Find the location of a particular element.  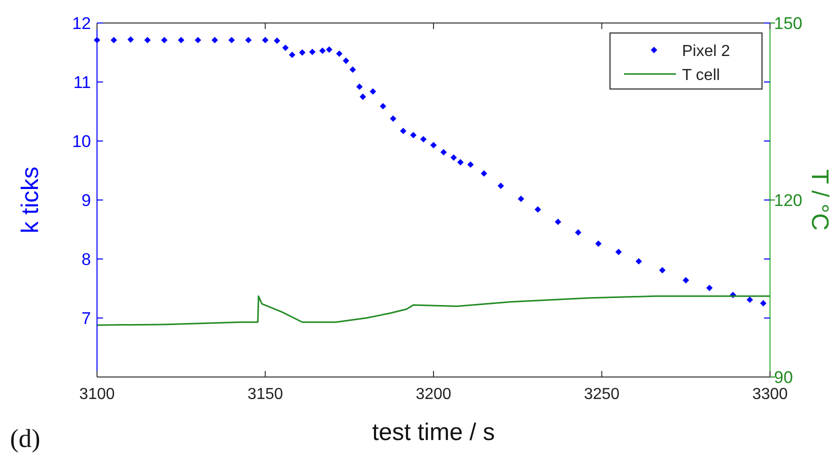

y2-axis-title: T / °C is located at coordinates (819, 200).